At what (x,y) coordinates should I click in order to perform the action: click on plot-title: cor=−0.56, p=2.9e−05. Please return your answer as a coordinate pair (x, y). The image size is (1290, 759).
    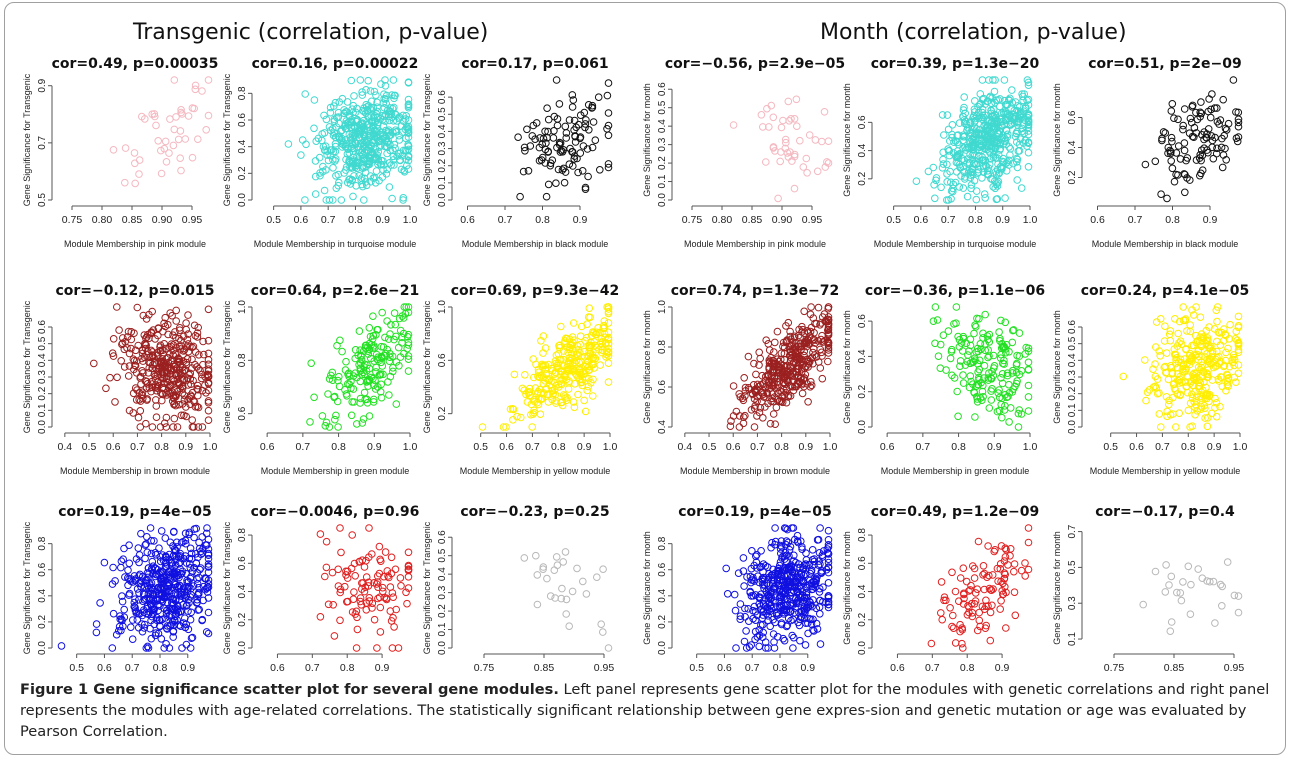
    Looking at the image, I should click on (755, 64).